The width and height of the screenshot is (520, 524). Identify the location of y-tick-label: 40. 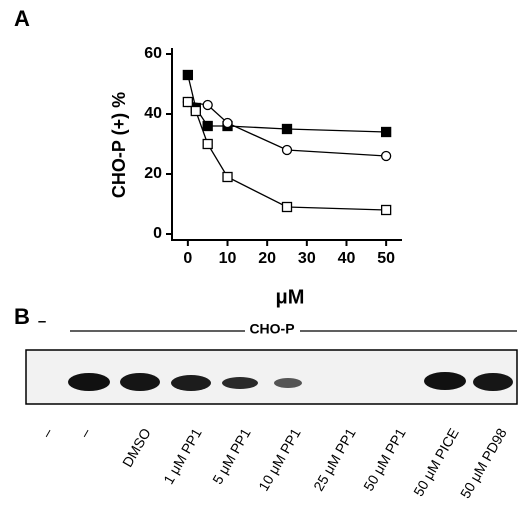
(153, 113).